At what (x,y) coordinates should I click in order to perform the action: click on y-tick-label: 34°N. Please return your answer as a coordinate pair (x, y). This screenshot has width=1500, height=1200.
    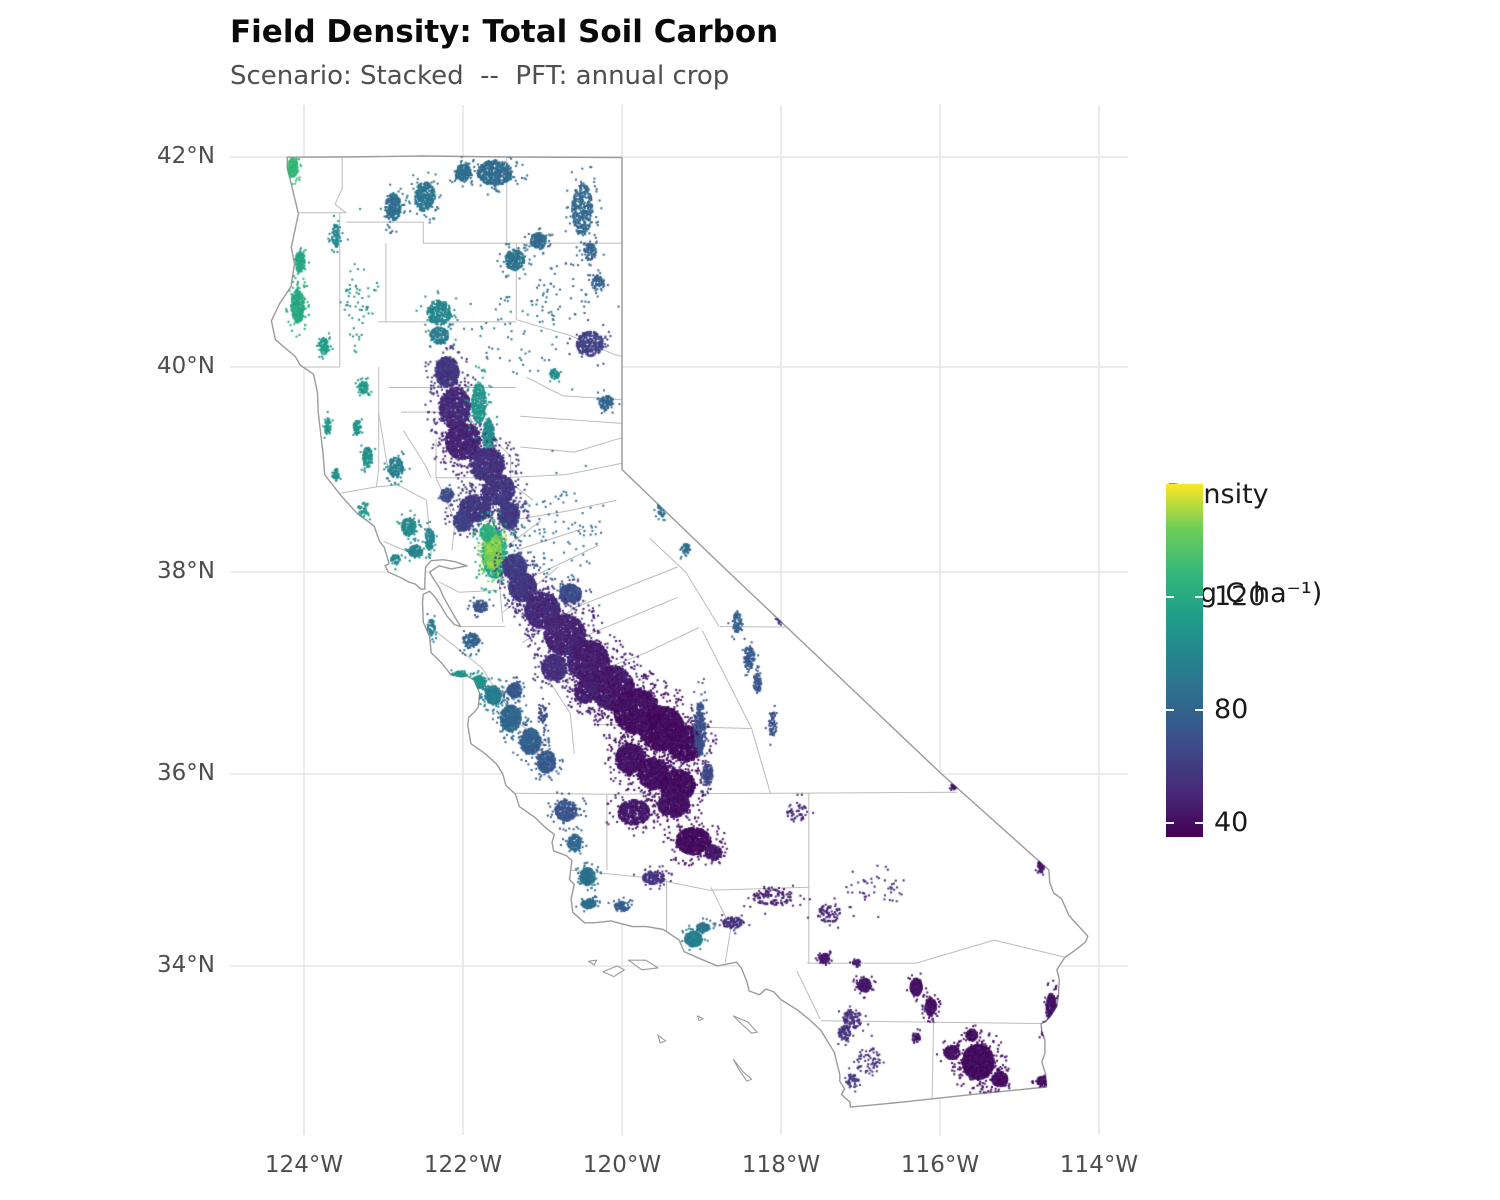
    Looking at the image, I should click on (186, 965).